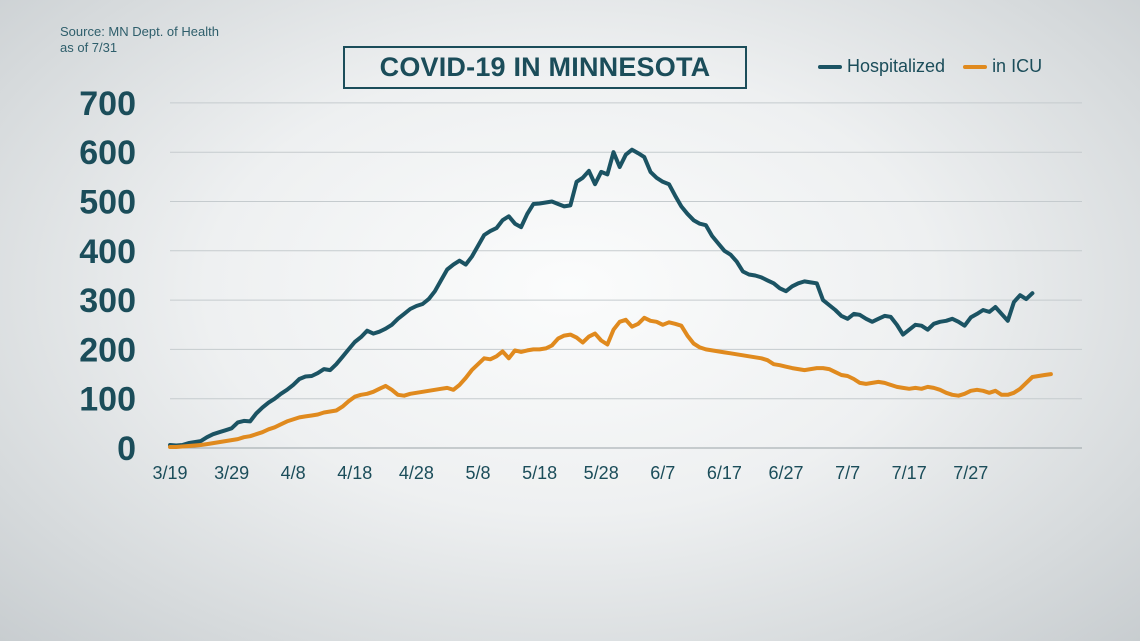  Describe the element at coordinates (293, 473) in the screenshot. I see `x-tick-label: 4/8` at that location.